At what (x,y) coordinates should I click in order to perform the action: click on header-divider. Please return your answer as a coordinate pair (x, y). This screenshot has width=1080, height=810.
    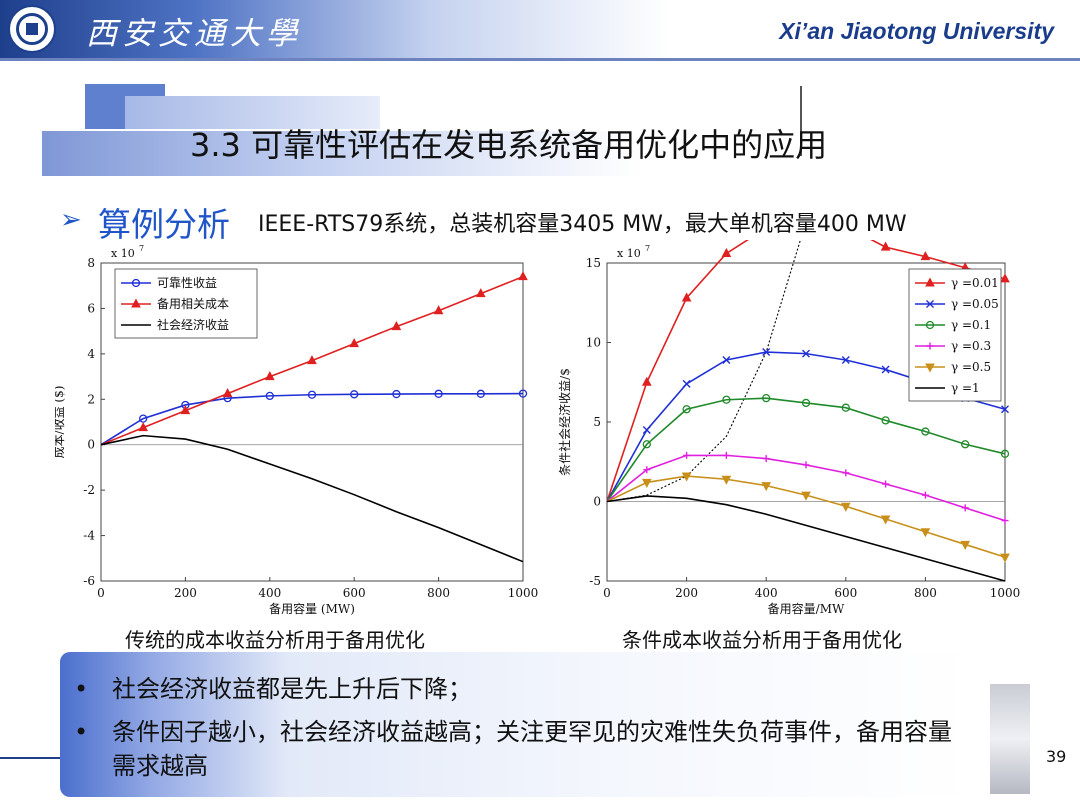
    Looking at the image, I should click on (540, 59).